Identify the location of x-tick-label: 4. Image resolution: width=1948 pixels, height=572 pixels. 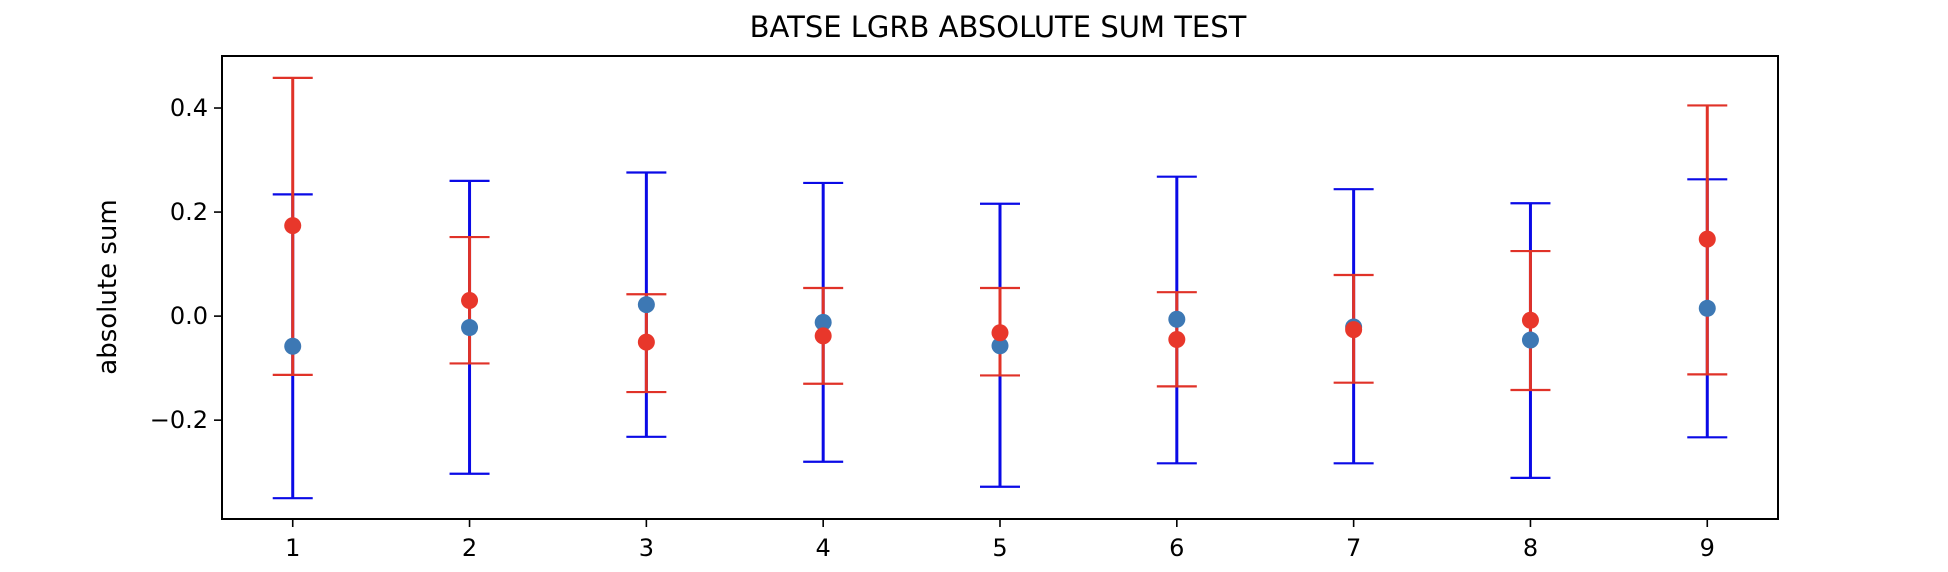
(823, 548).